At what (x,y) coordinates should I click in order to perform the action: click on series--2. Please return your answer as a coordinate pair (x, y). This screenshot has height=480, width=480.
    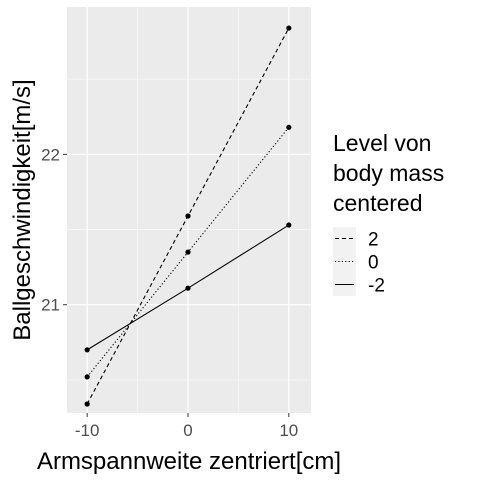
    Looking at the image, I should click on (188, 287).